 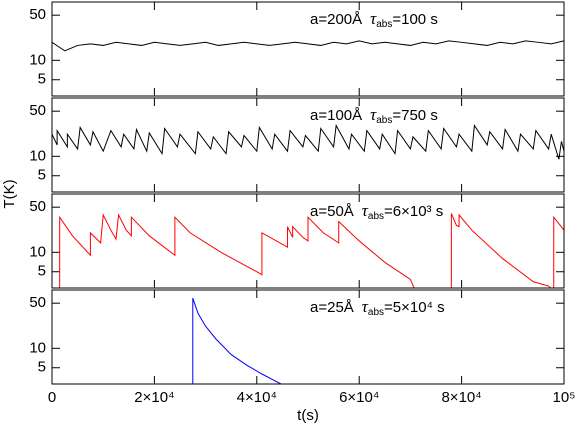 I want to click on panel-annotation: a=100Å τabs=750 s, so click(x=374, y=115).